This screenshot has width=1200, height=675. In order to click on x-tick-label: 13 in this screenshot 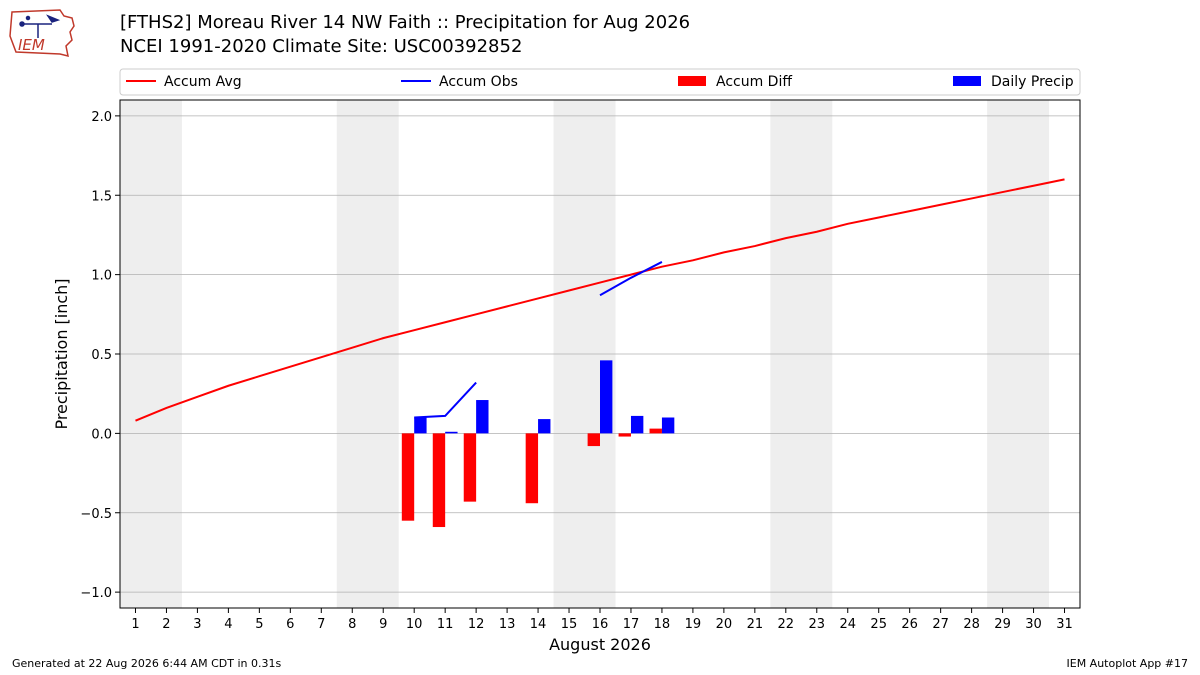, I will do `click(507, 624)`.